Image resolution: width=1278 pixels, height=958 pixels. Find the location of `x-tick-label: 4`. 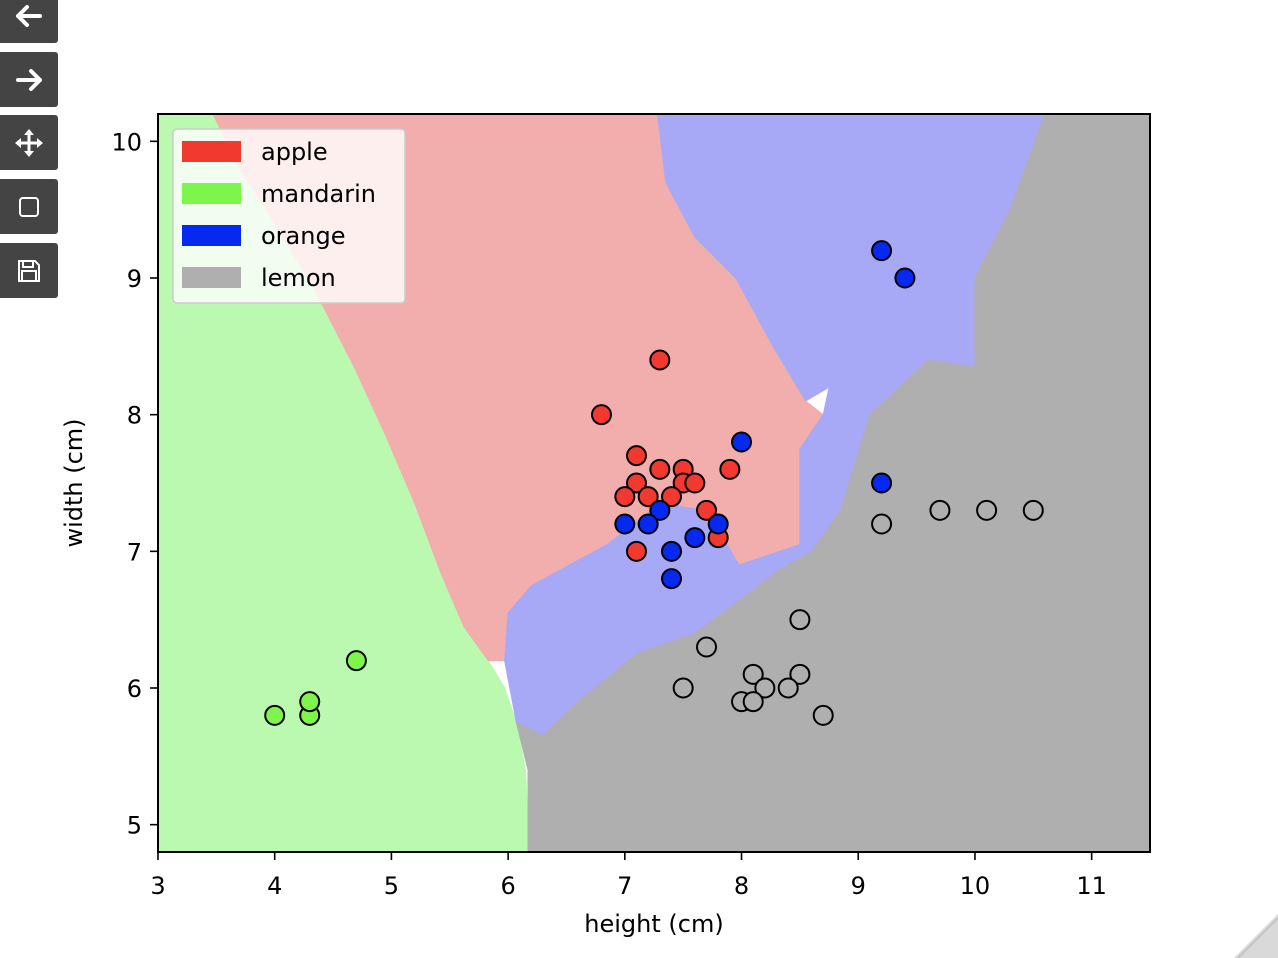

x-tick-label: 4 is located at coordinates (274, 886).